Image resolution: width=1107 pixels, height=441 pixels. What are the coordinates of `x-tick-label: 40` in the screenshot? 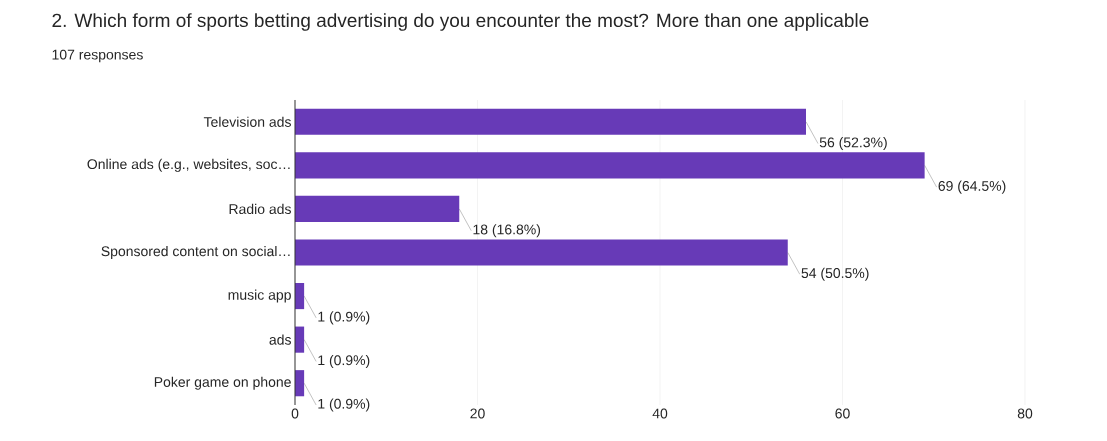 It's located at (660, 413).